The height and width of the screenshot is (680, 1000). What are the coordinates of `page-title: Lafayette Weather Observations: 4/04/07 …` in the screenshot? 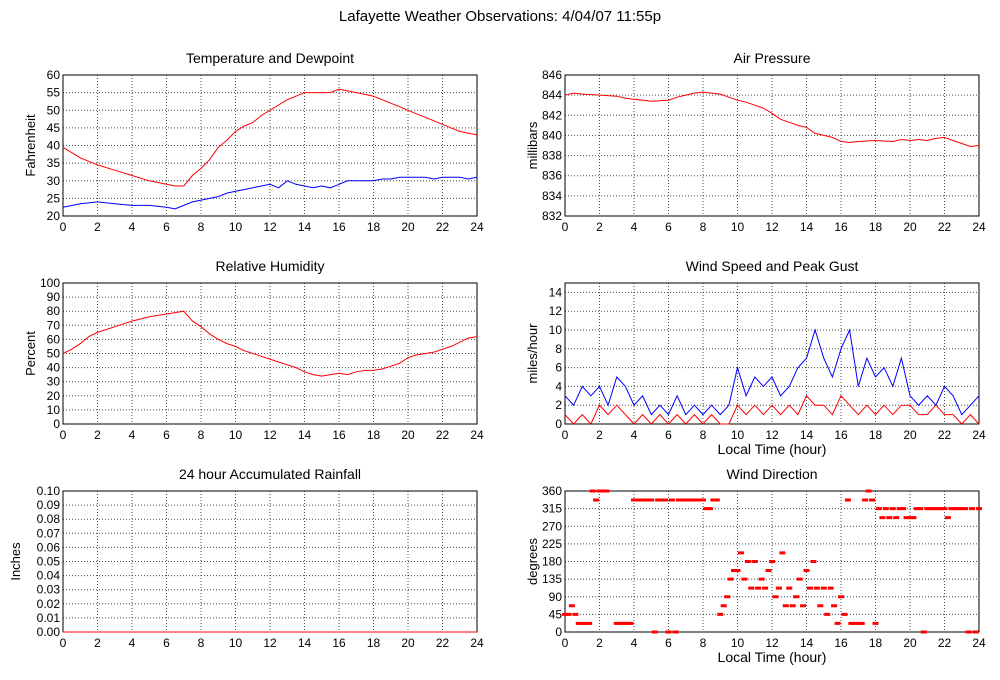 It's located at (500, 16).